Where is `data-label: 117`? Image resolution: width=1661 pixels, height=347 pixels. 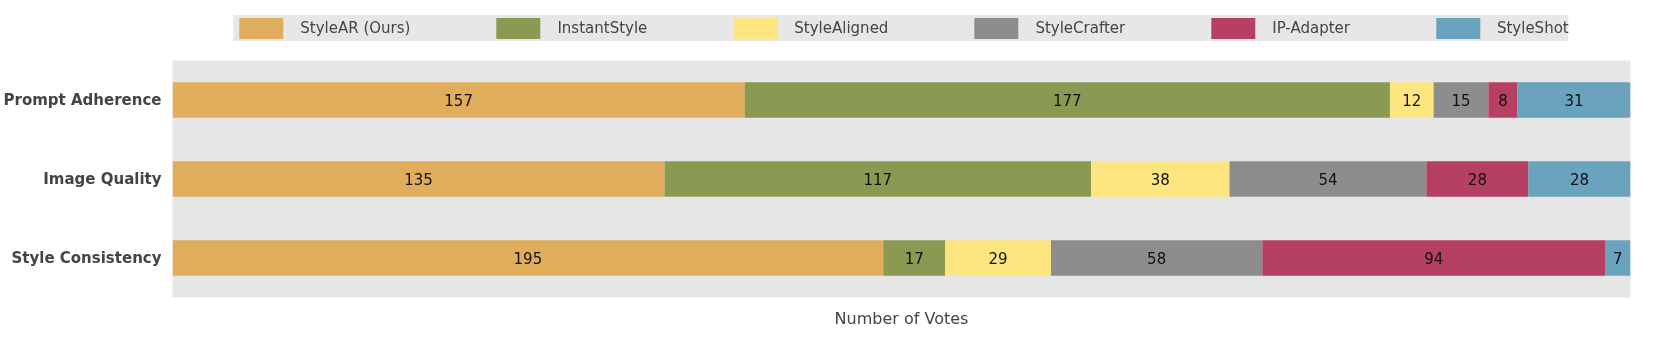
data-label: 117 is located at coordinates (878, 180).